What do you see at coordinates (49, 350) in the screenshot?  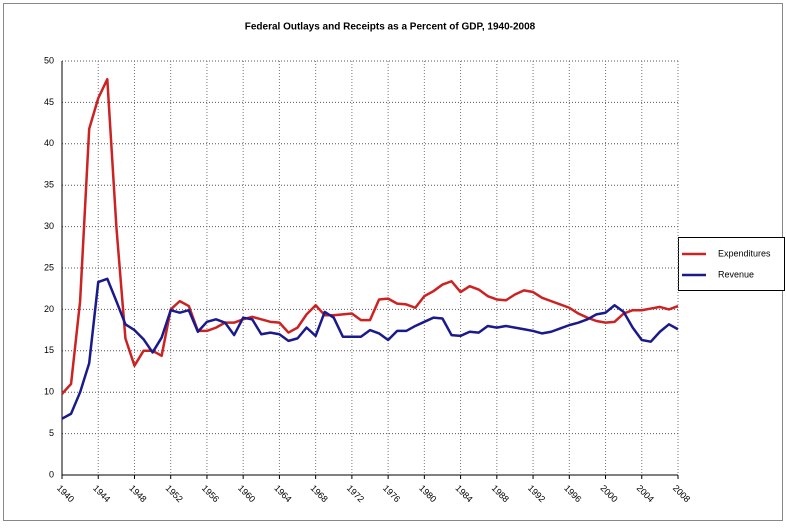 I see `y-tick-label: 15` at bounding box center [49, 350].